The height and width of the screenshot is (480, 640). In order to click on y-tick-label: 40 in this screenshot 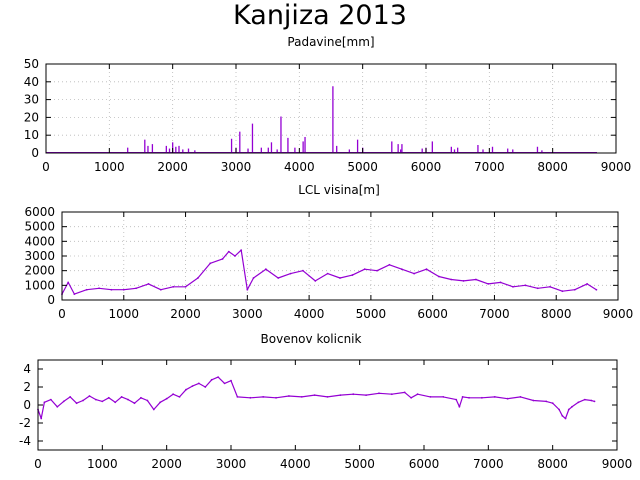, I will do `click(31, 82)`.